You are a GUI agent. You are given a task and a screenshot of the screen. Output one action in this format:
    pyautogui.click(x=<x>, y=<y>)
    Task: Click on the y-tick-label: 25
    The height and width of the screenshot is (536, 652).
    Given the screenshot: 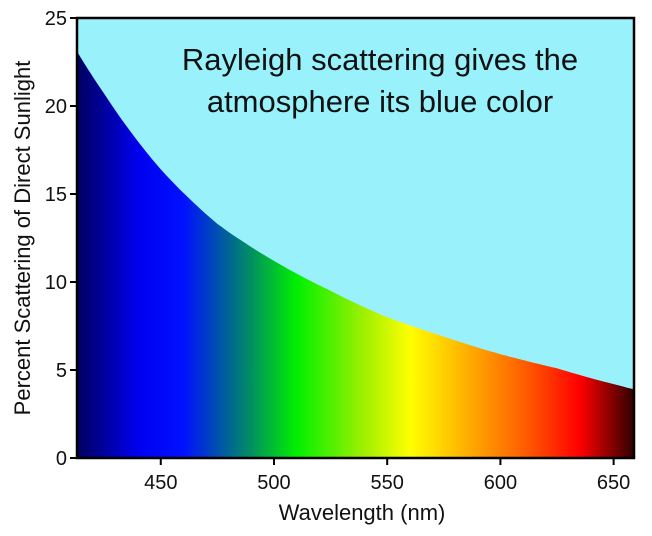 What is the action you would take?
    pyautogui.click(x=56, y=19)
    